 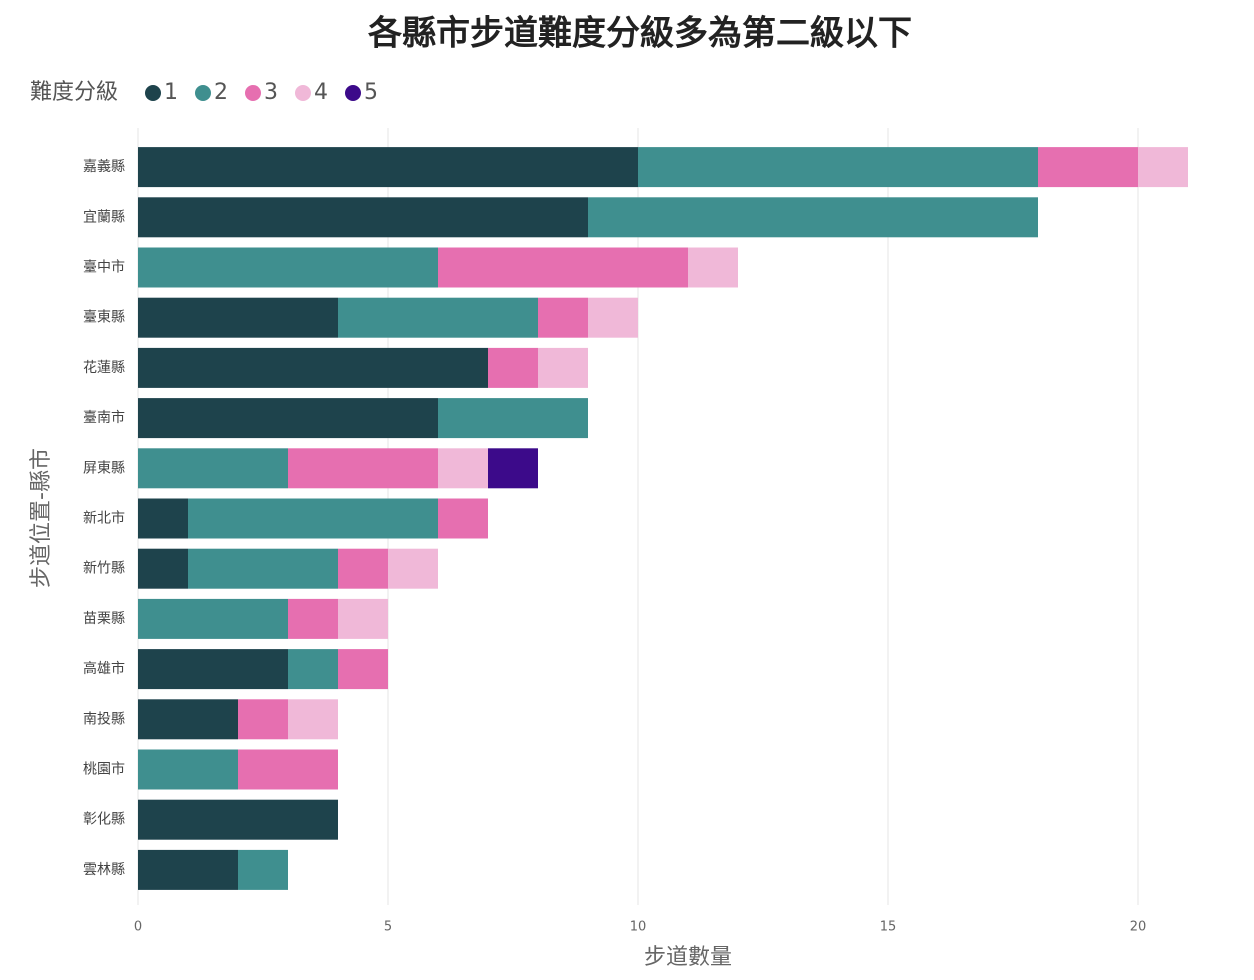 What do you see at coordinates (221, 92) in the screenshot?
I see `legend-label: 2` at bounding box center [221, 92].